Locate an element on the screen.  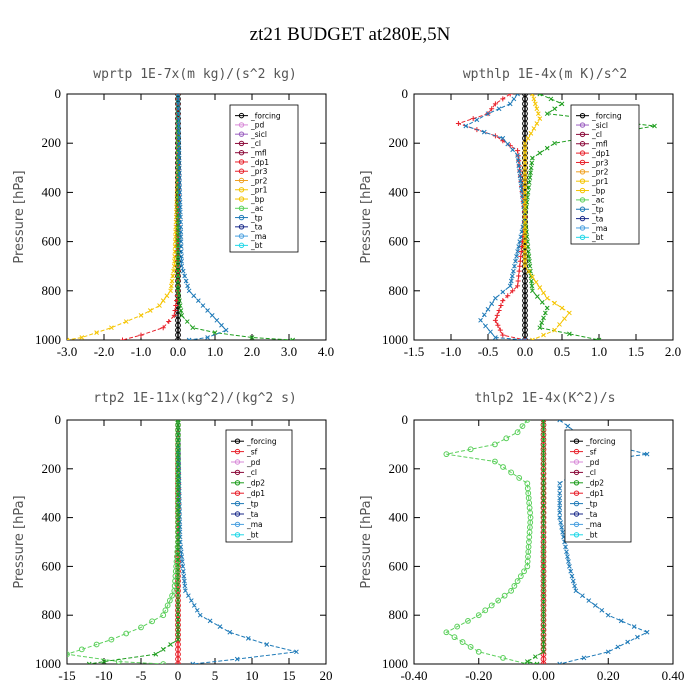
panel-1-y-tick-label: 1000 is located at coordinates (48, 339).